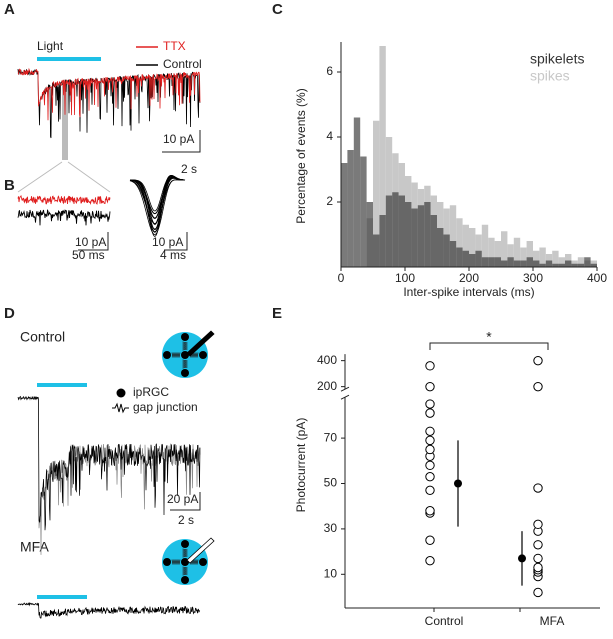 The width and height of the screenshot is (613, 639). I want to click on y-tick-label: 2, so click(329, 201).